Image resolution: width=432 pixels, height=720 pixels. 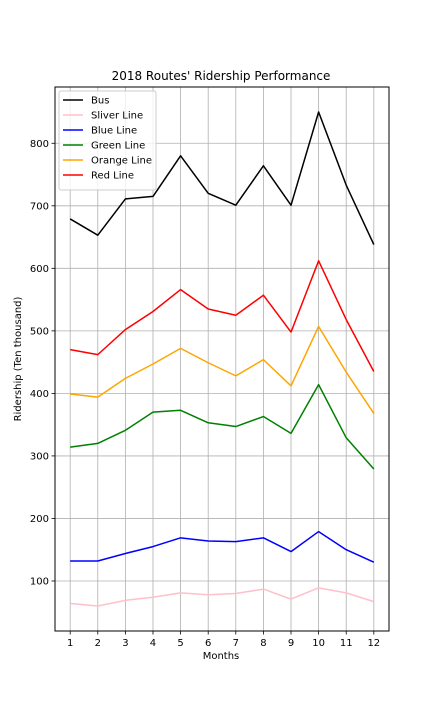 I want to click on legend-label-red-line: Red Line, so click(x=112, y=176).